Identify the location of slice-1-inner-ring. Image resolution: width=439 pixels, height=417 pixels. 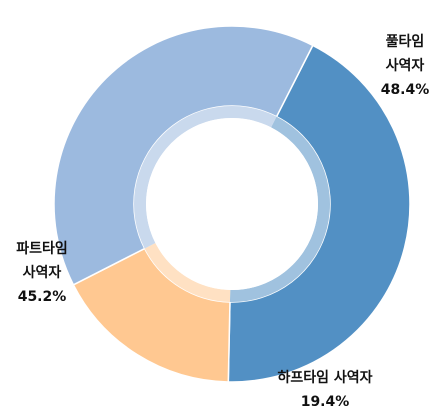
(279, 209).